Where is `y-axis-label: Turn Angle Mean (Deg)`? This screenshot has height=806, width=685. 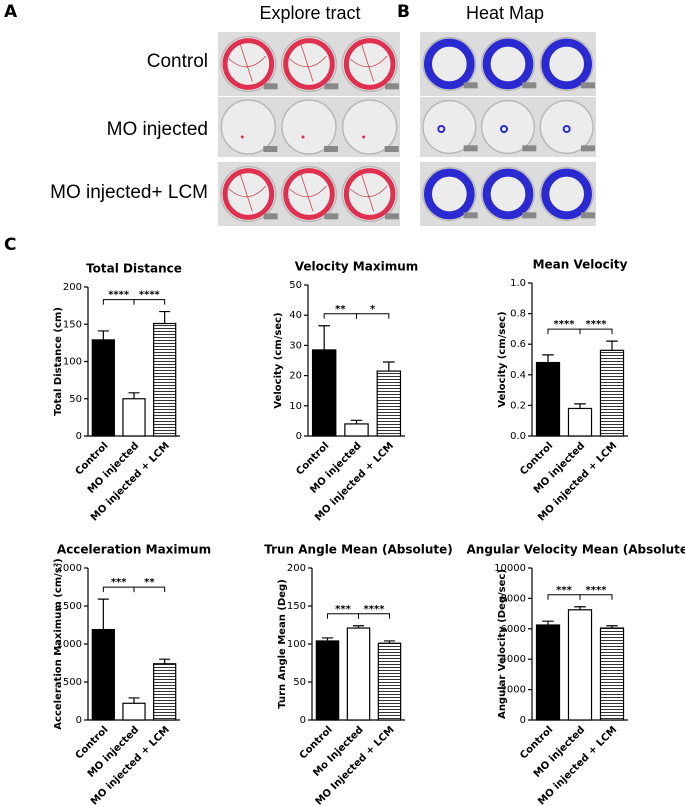
y-axis-label: Turn Angle Mean (Deg) is located at coordinates (282, 644).